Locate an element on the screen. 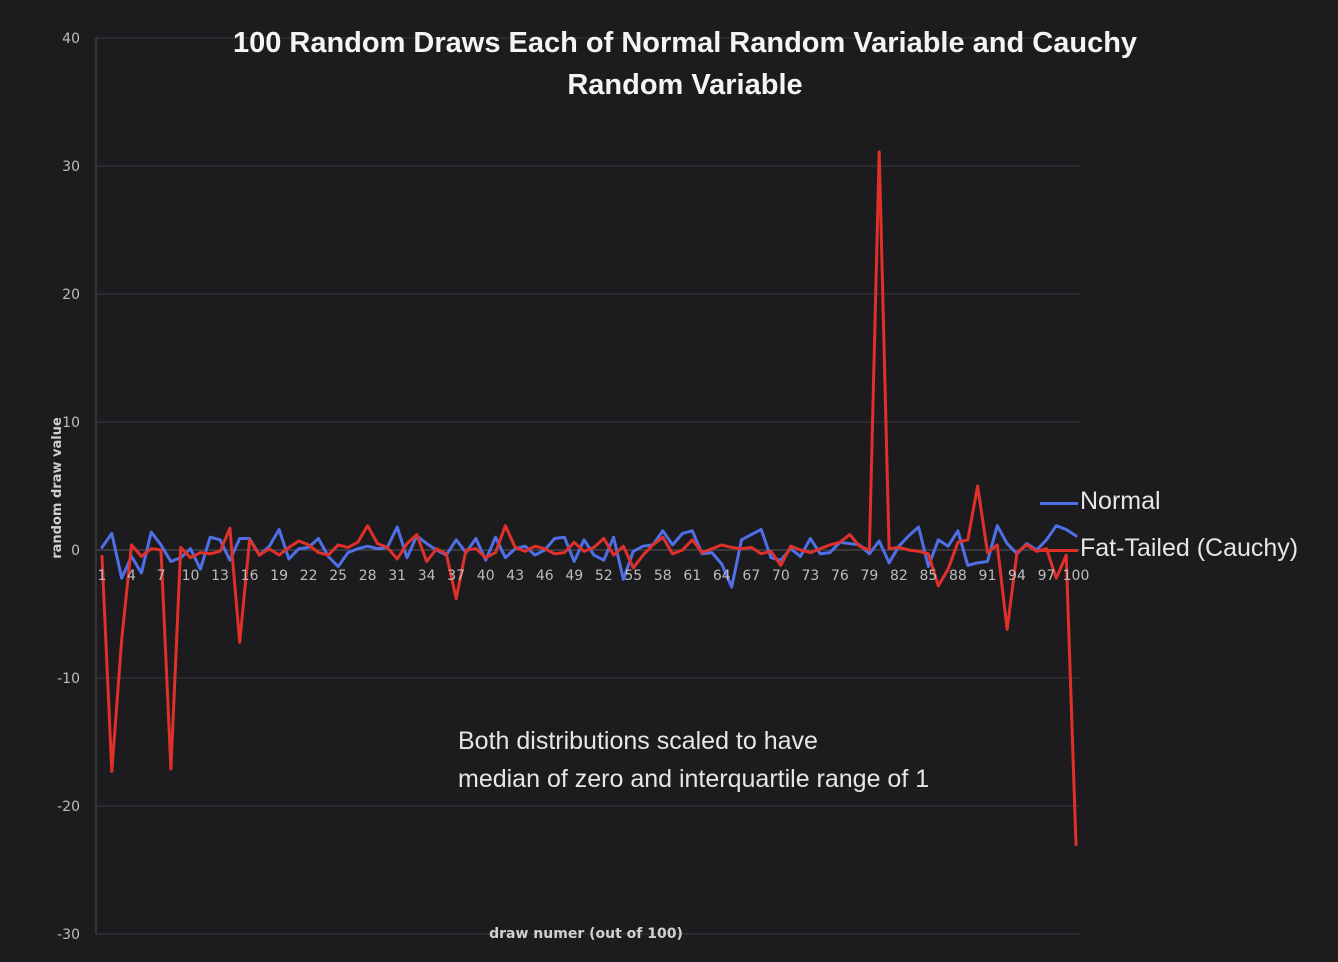 Image resolution: width=1338 pixels, height=962 pixels. chart-title-line-2: Random Variable is located at coordinates (685, 85).